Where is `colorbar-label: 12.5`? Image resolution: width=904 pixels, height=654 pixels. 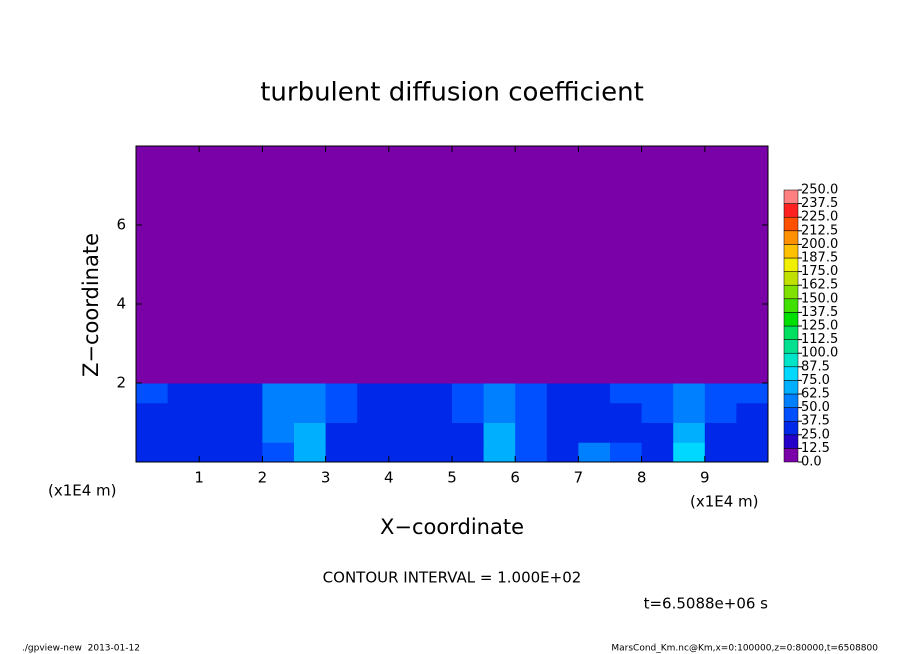 colorbar-label: 12.5 is located at coordinates (815, 448).